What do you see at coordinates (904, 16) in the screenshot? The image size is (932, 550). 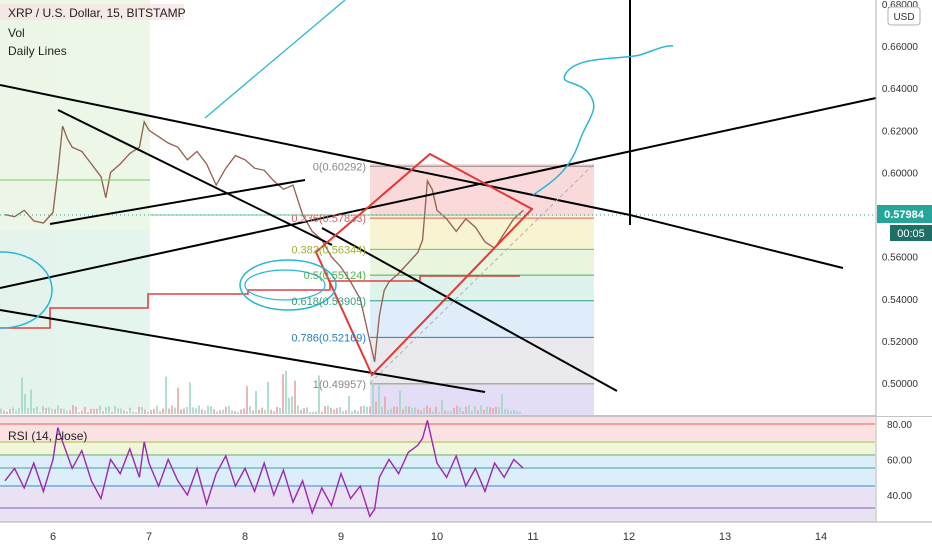 I see `currency-button` at bounding box center [904, 16].